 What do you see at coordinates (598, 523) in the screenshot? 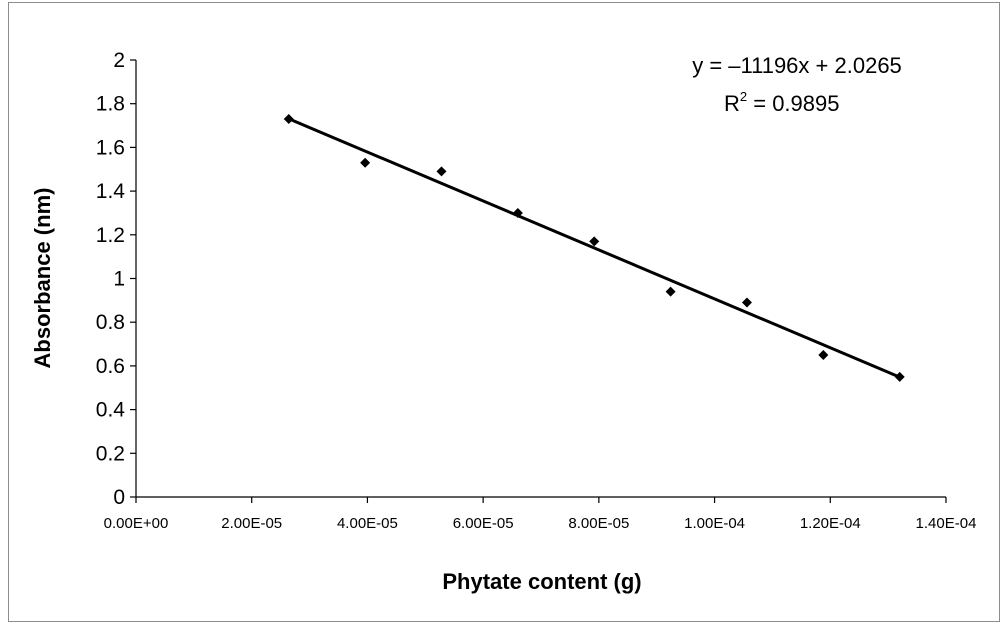
I see `x-tick-label: 8.00E-05` at bounding box center [598, 523].